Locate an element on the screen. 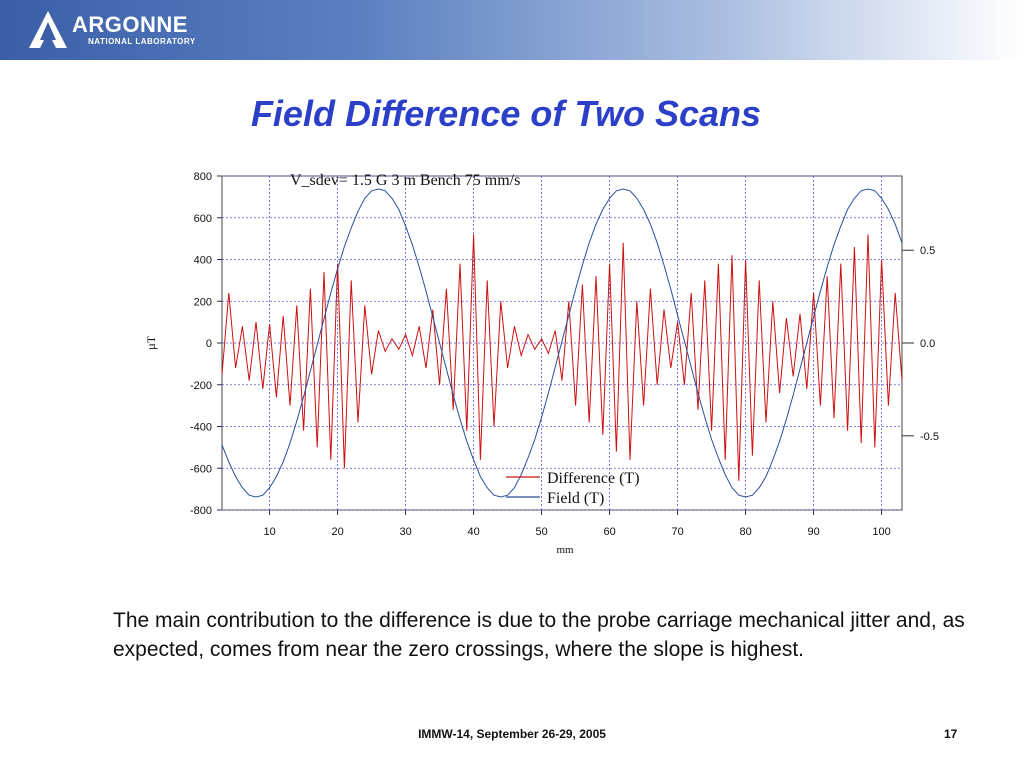 The width and height of the screenshot is (1024, 768). x-axis-label: mm is located at coordinates (565, 550).